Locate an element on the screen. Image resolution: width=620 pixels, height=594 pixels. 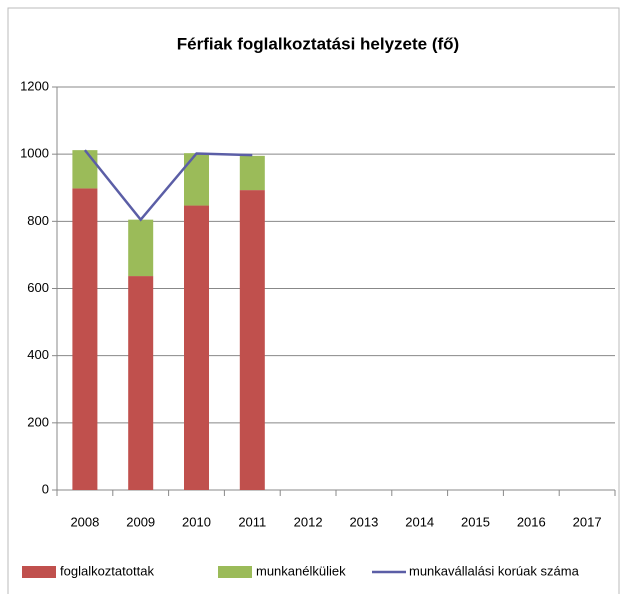
x-tick-label: 2009 is located at coordinates (140, 521).